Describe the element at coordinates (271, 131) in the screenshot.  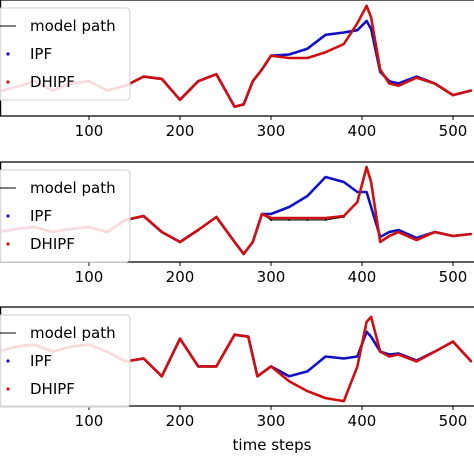
I see `x-tick-label: 300` at that location.